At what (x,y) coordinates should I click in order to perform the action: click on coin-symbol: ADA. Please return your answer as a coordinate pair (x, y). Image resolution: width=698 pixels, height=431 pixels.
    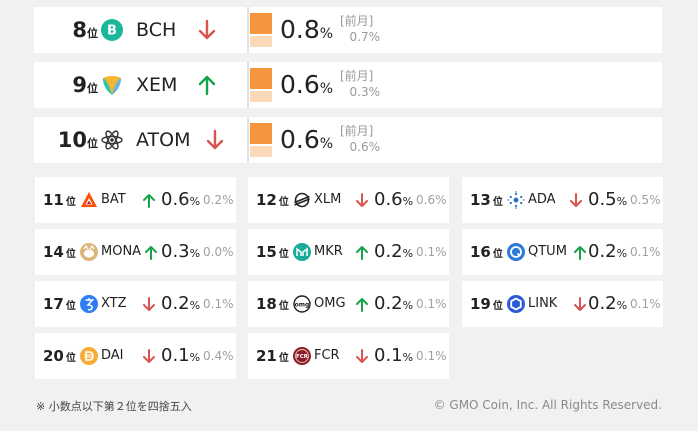
    Looking at the image, I should click on (542, 199).